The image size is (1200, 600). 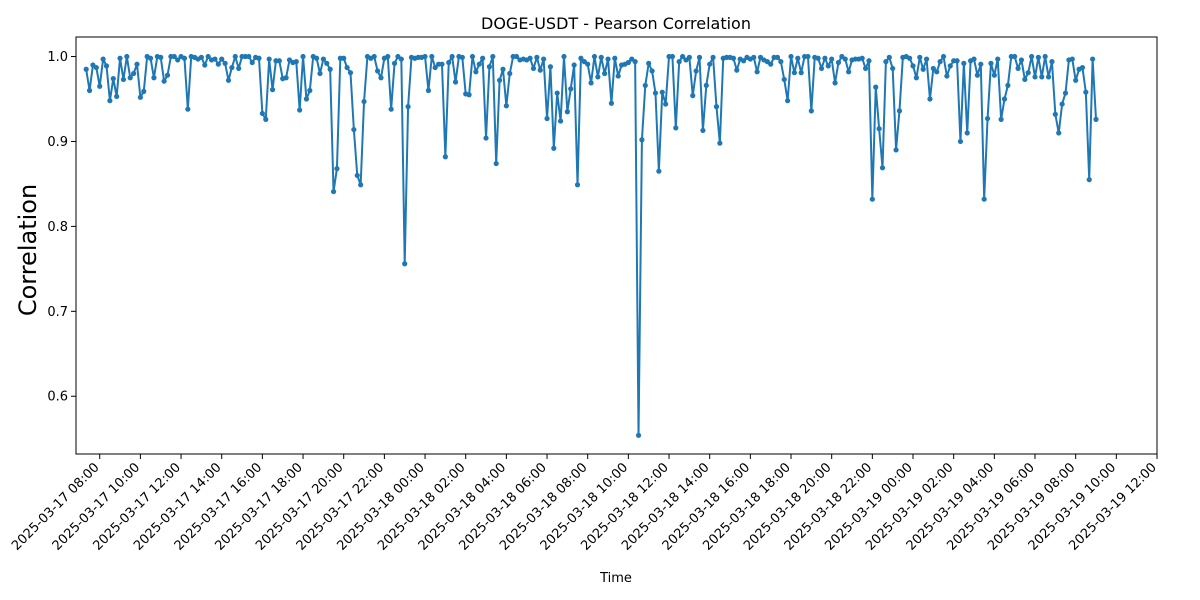 What do you see at coordinates (57, 397) in the screenshot?
I see `y-tick-label: 0.6` at bounding box center [57, 397].